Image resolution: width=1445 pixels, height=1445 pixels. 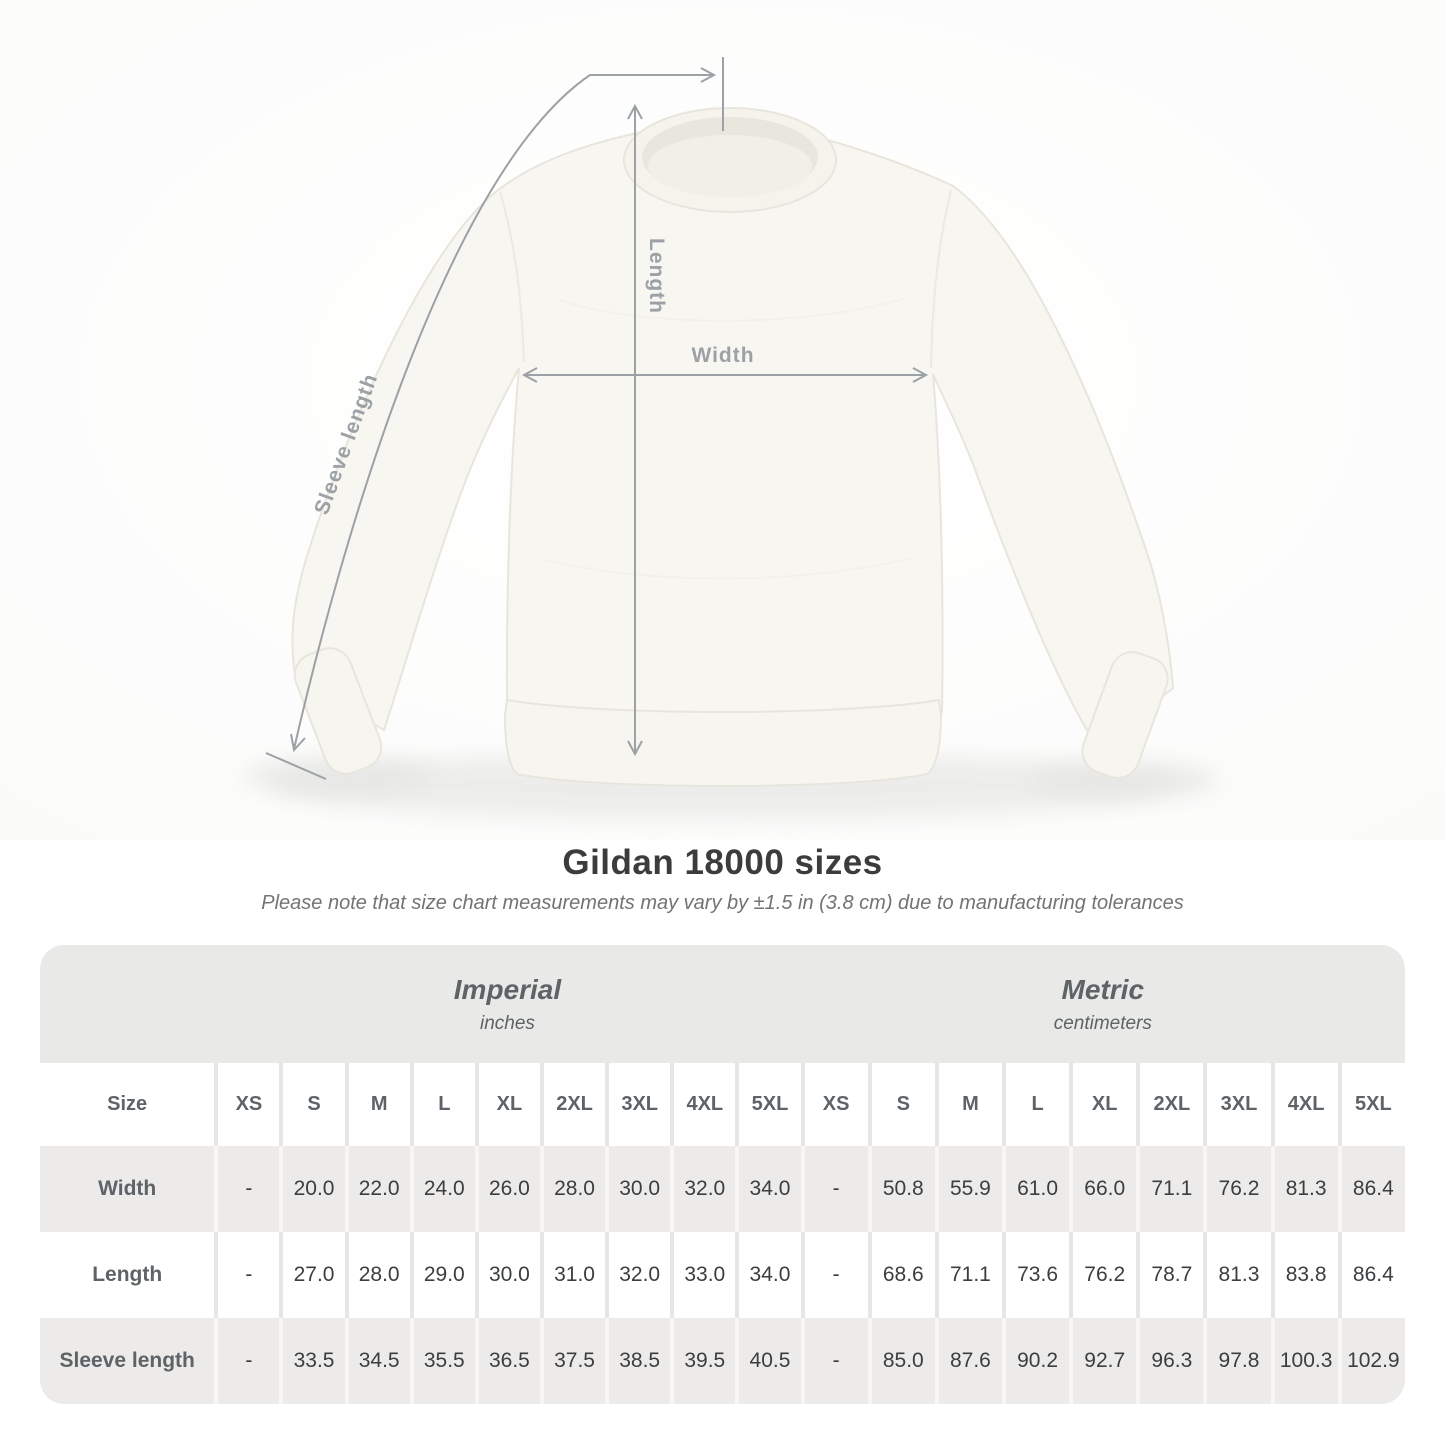 What do you see at coordinates (901, 1189) in the screenshot?
I see `value-cell: 50.8` at bounding box center [901, 1189].